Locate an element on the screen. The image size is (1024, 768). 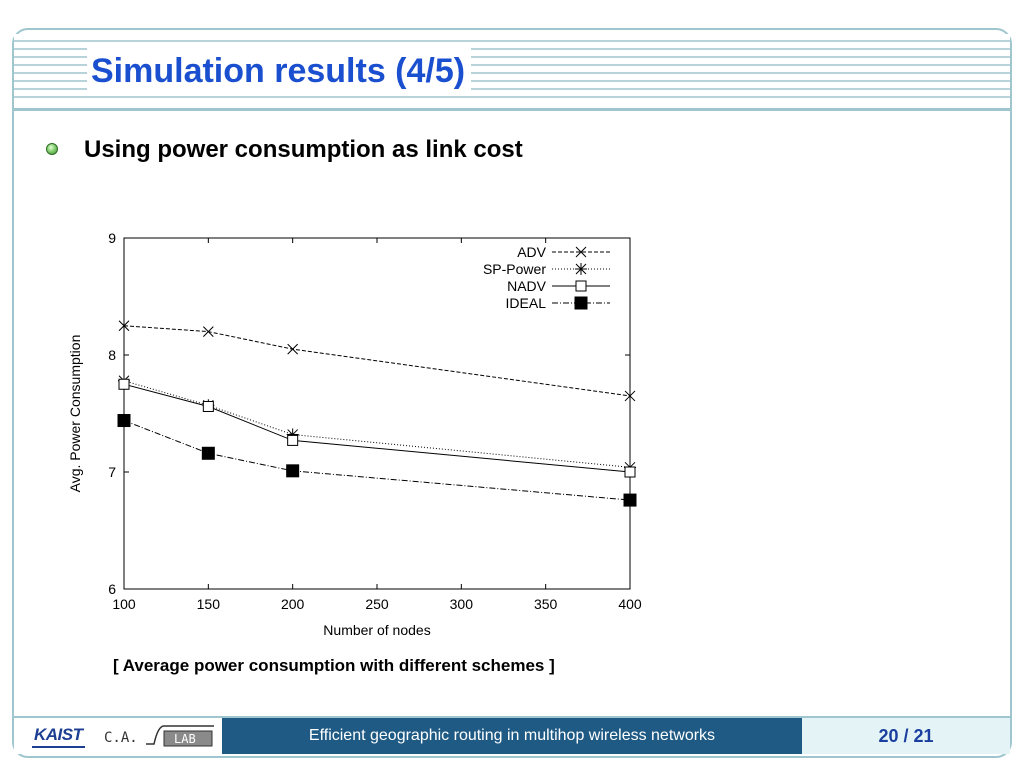
y-tick-label: 8 is located at coordinates (112, 355).